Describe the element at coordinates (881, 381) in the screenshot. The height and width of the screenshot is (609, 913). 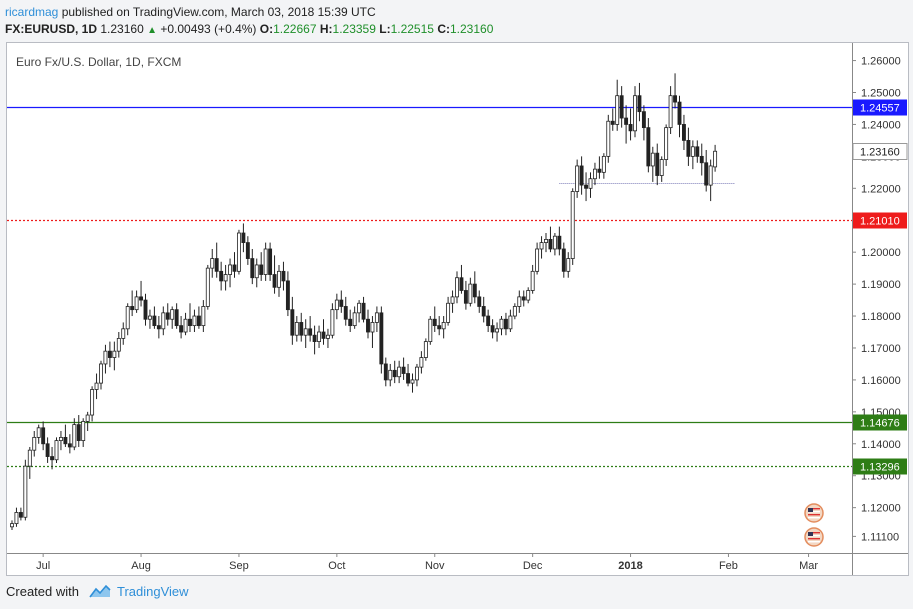
I see `price-tick-label: 1.16000` at that location.